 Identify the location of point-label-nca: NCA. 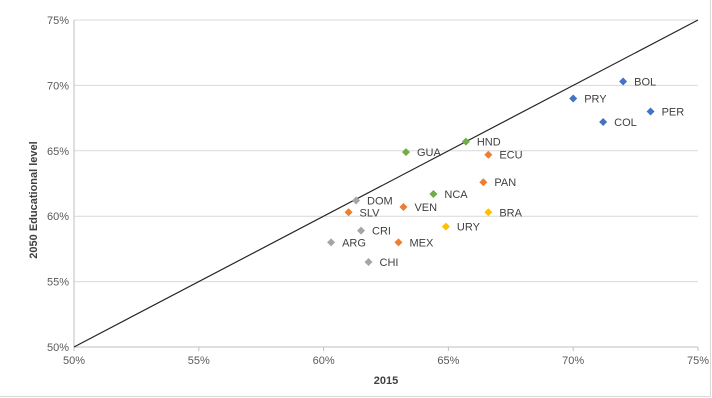
(456, 195).